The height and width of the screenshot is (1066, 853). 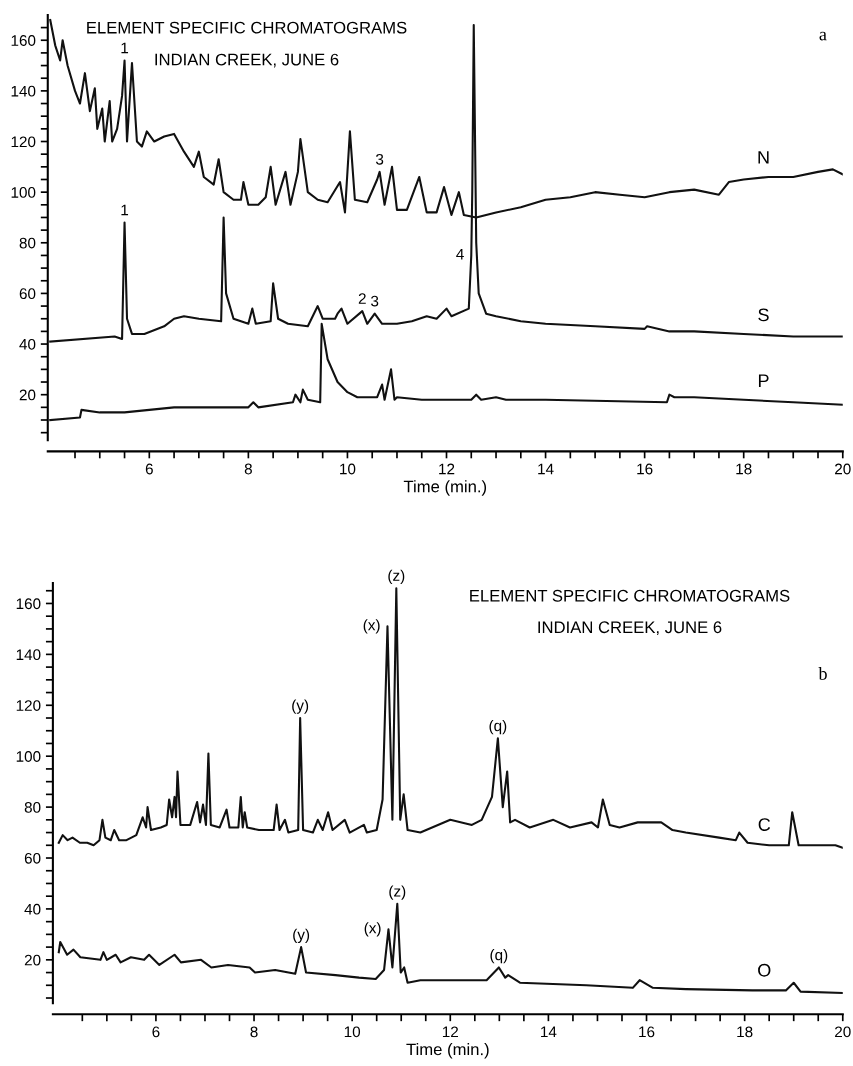 I want to click on annotation: 2, so click(x=362, y=298).